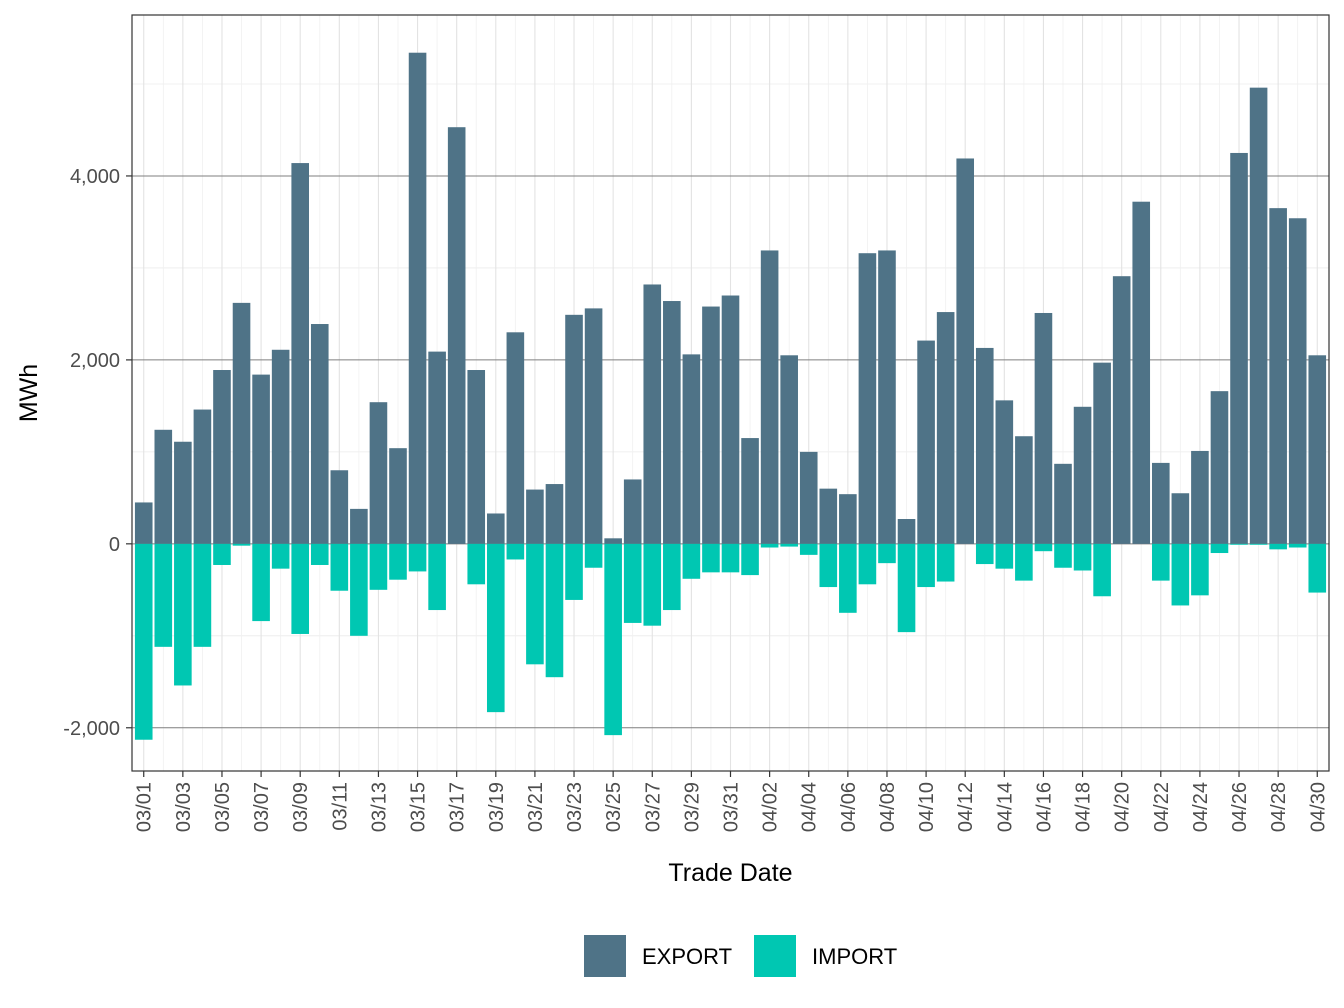 This screenshot has width=1344, height=1008. What do you see at coordinates (1005, 807) in the screenshot?
I see `x-tick-label: 04/14` at bounding box center [1005, 807].